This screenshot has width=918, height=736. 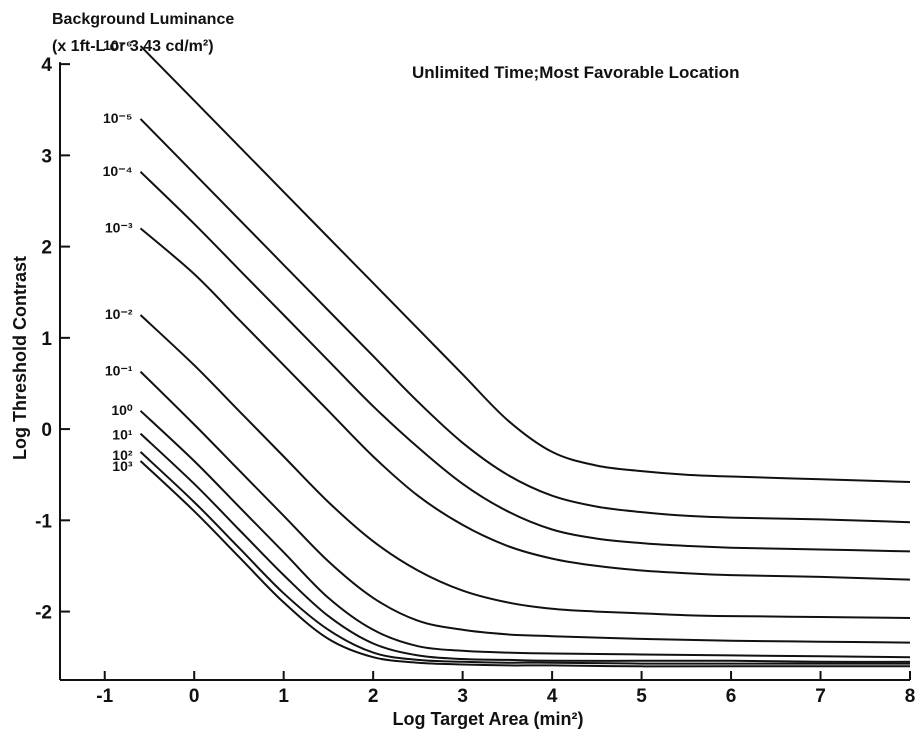 I want to click on x-tick-label: 6, so click(x=731, y=696).